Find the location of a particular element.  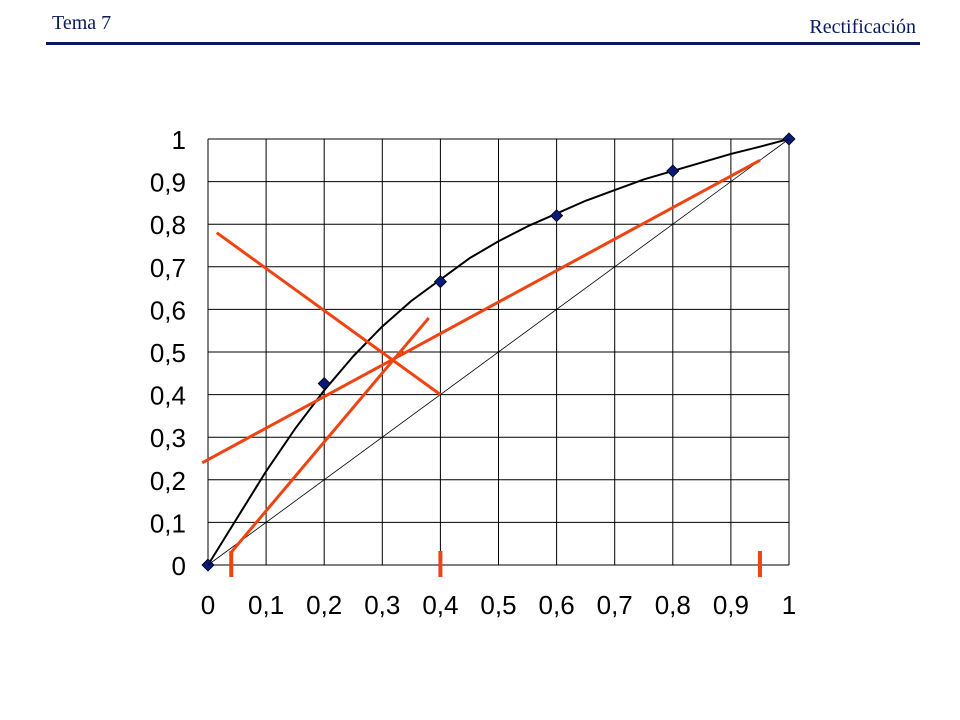

x-tick-label: 0,1 is located at coordinates (266, 605).